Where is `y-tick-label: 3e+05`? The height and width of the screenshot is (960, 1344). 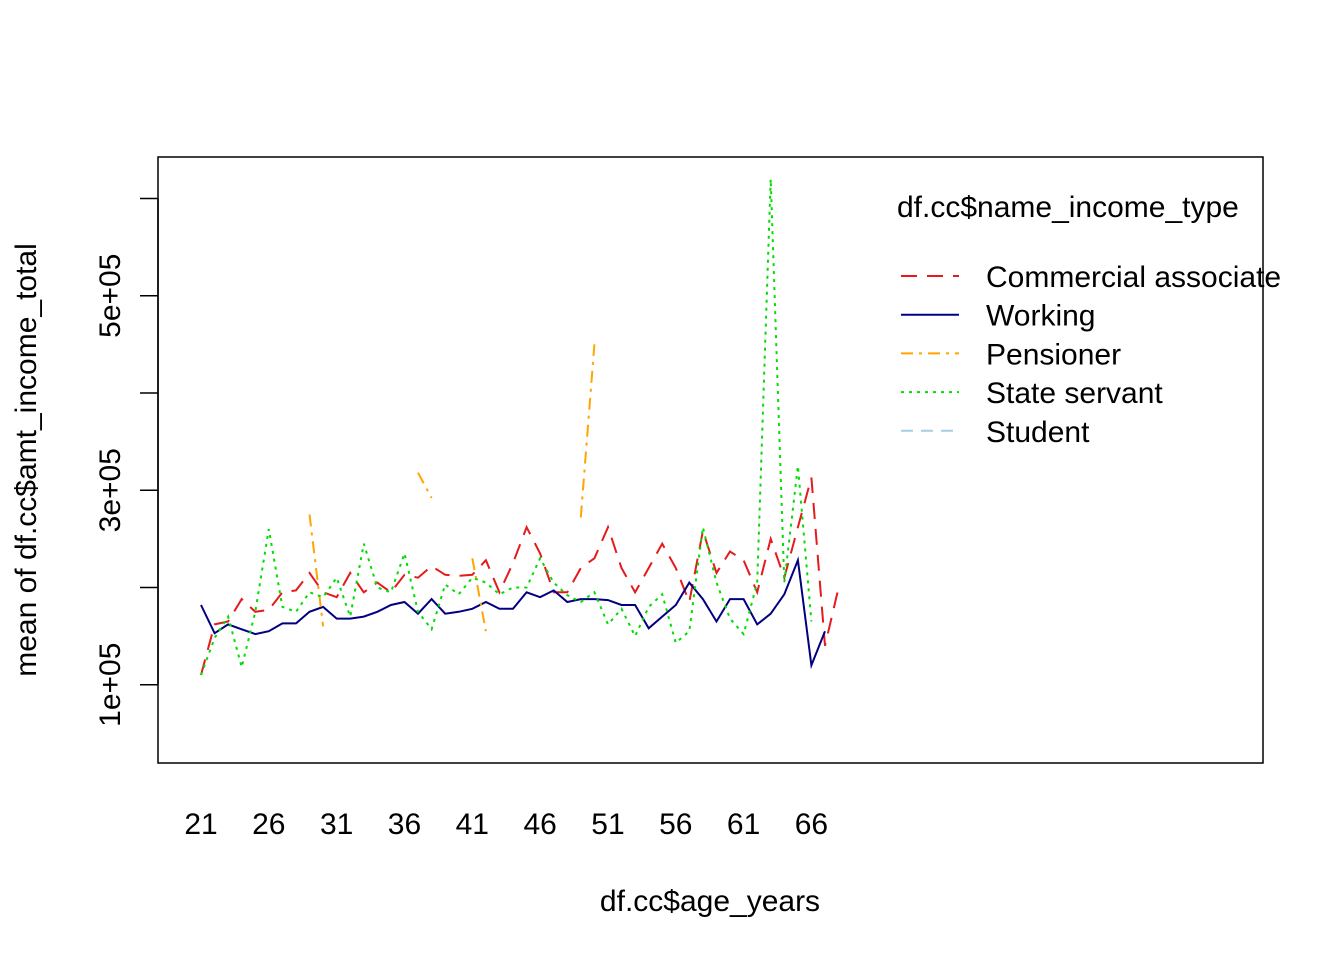
y-tick-label: 3e+05 is located at coordinates (110, 490).